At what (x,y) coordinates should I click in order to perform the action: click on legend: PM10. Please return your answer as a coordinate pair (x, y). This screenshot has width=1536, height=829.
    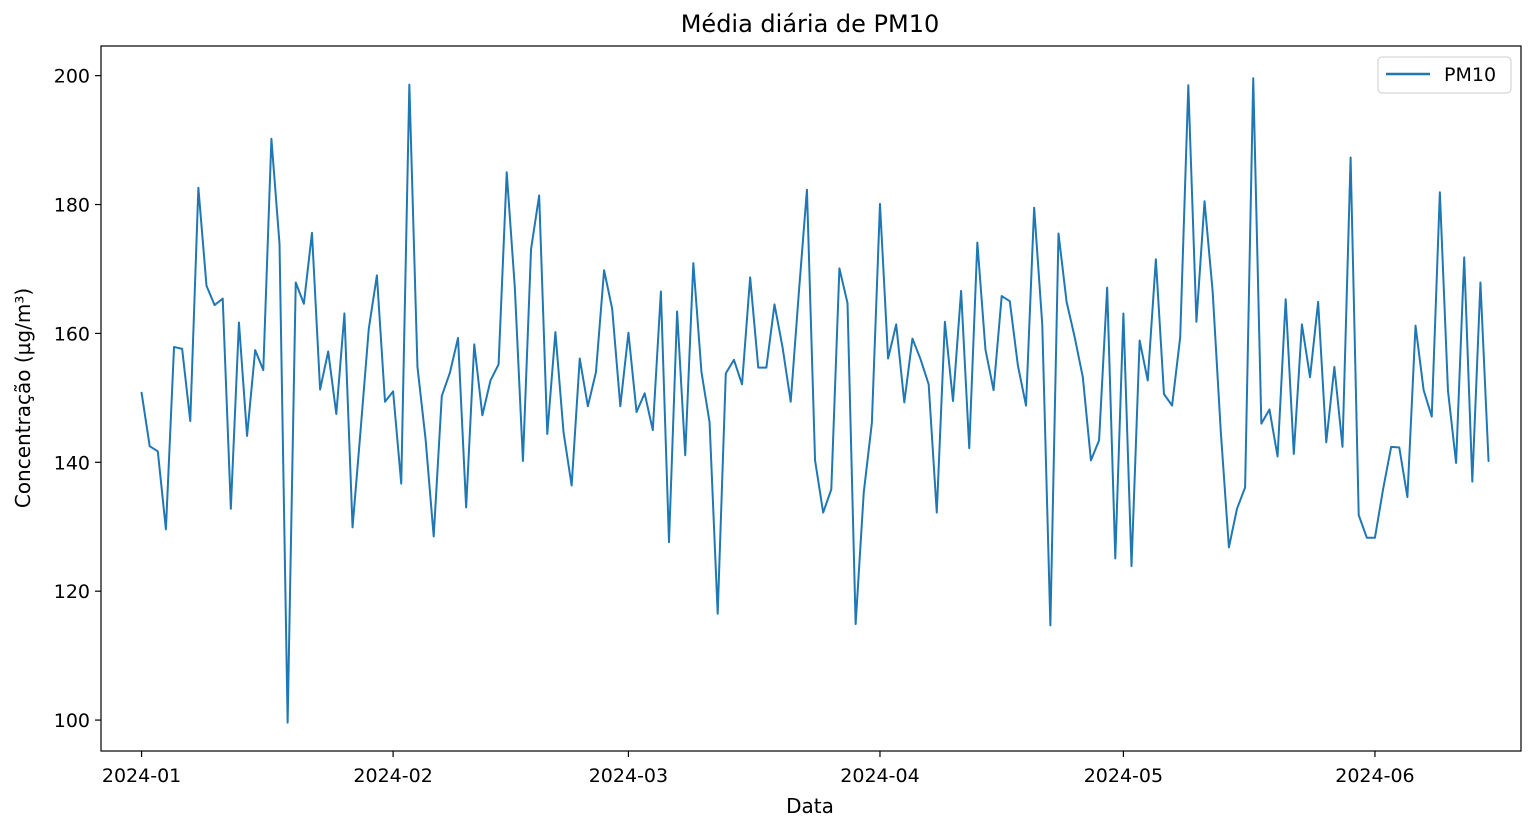
    Looking at the image, I should click on (1444, 75).